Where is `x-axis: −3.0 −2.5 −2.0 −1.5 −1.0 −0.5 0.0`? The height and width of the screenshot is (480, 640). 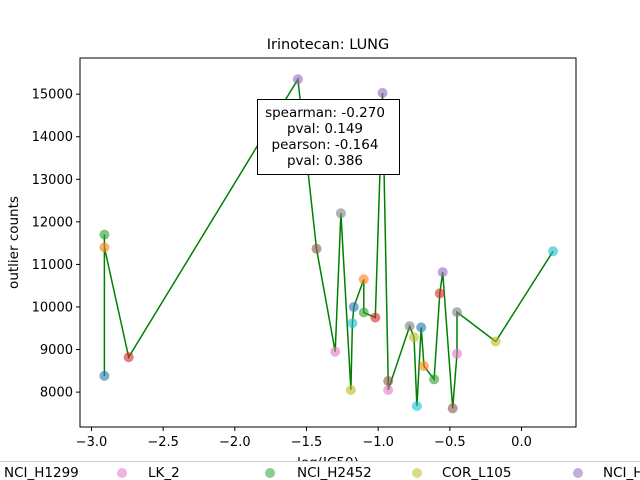
x-axis: −3.0 −2.5 −2.0 −1.5 −1.0 −0.5 0.0 is located at coordinates (304, 438).